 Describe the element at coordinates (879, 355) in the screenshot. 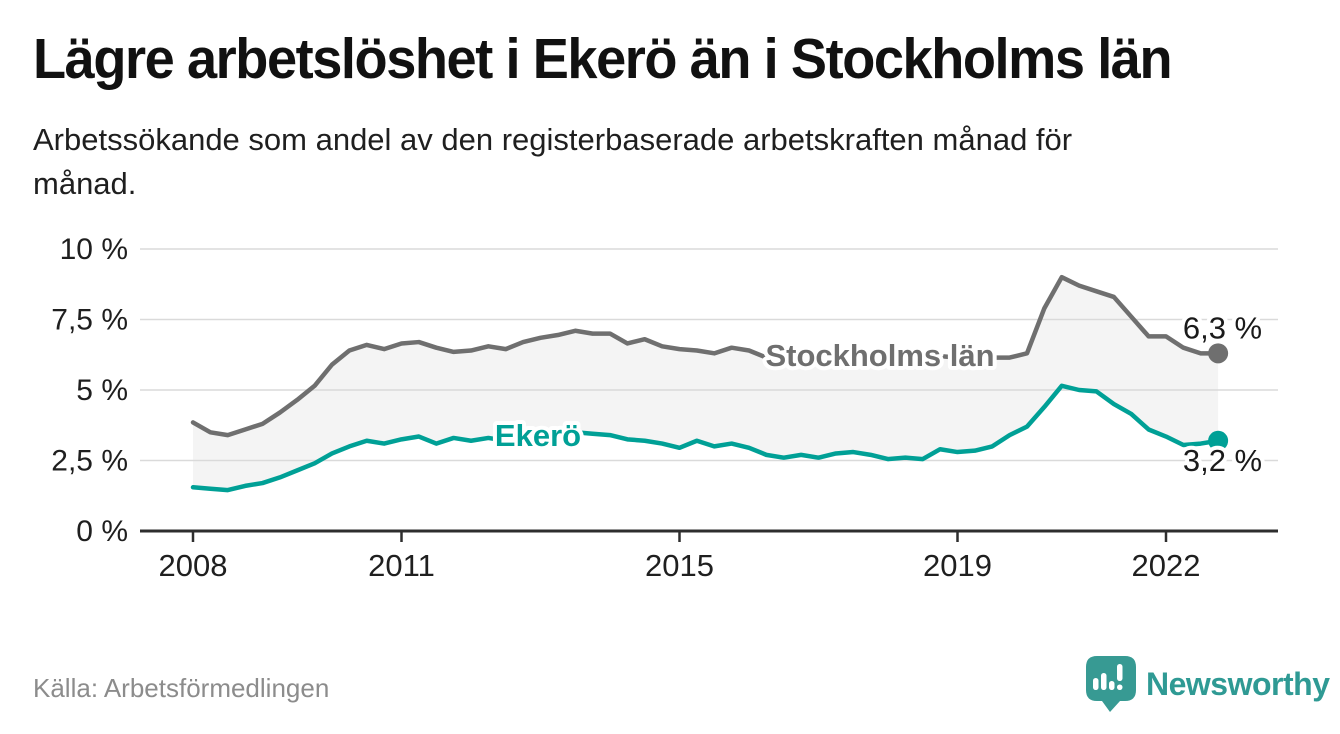

I see `series-inline-label-stockholms-lan: Stockholms län` at that location.